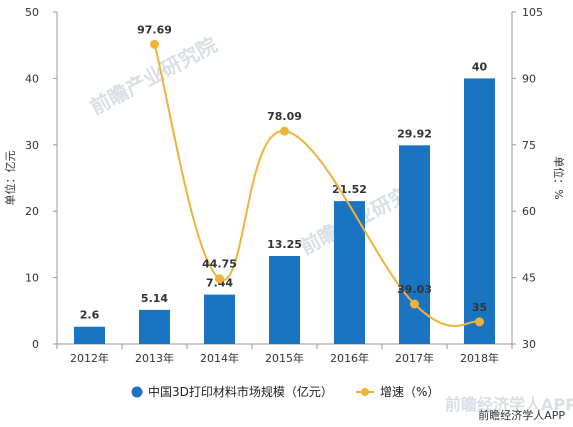  I want to click on y-left-tick-label: 30, so click(32, 145).